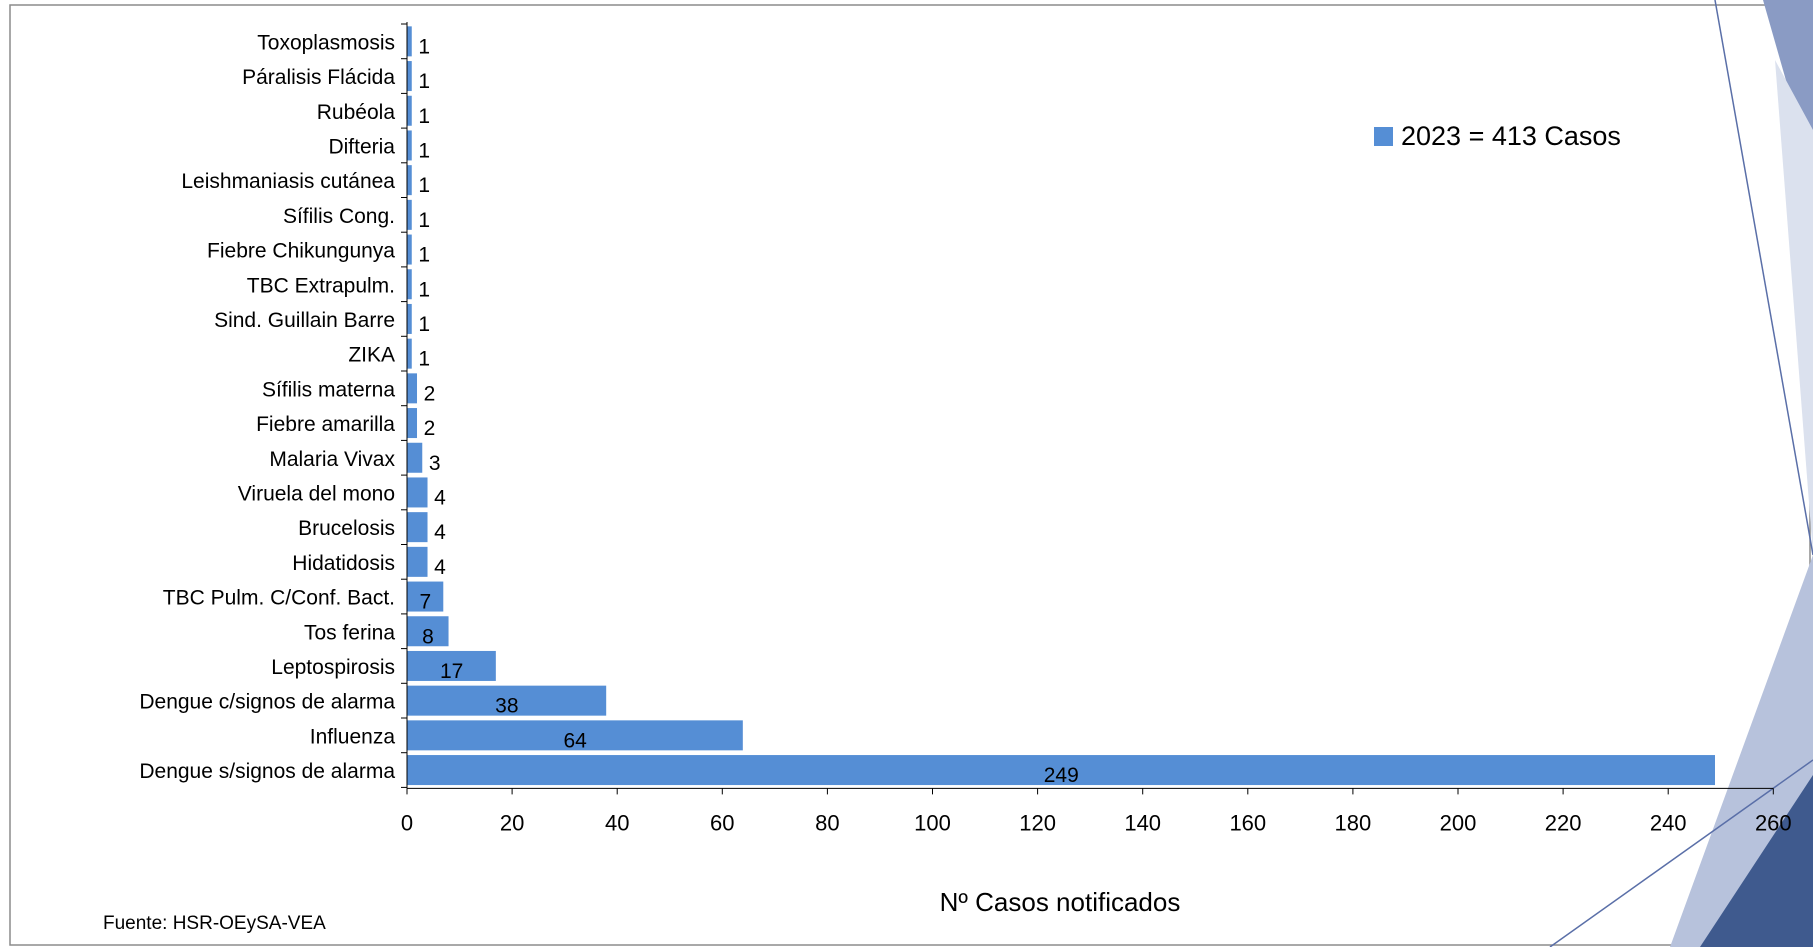 The width and height of the screenshot is (1813, 947). Describe the element at coordinates (451, 671) in the screenshot. I see `data-label: 17` at that location.